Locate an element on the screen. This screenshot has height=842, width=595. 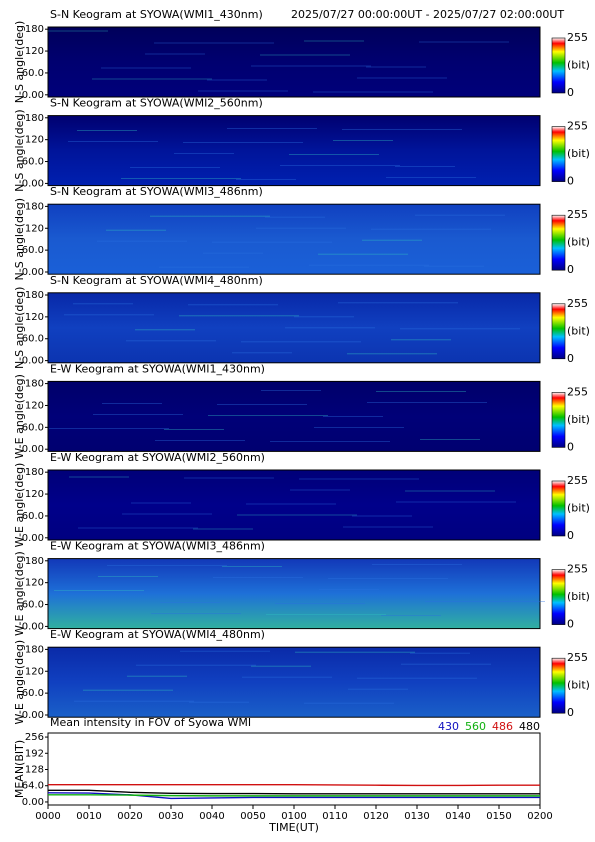
legend-entry: 480 is located at coordinates (529, 726).